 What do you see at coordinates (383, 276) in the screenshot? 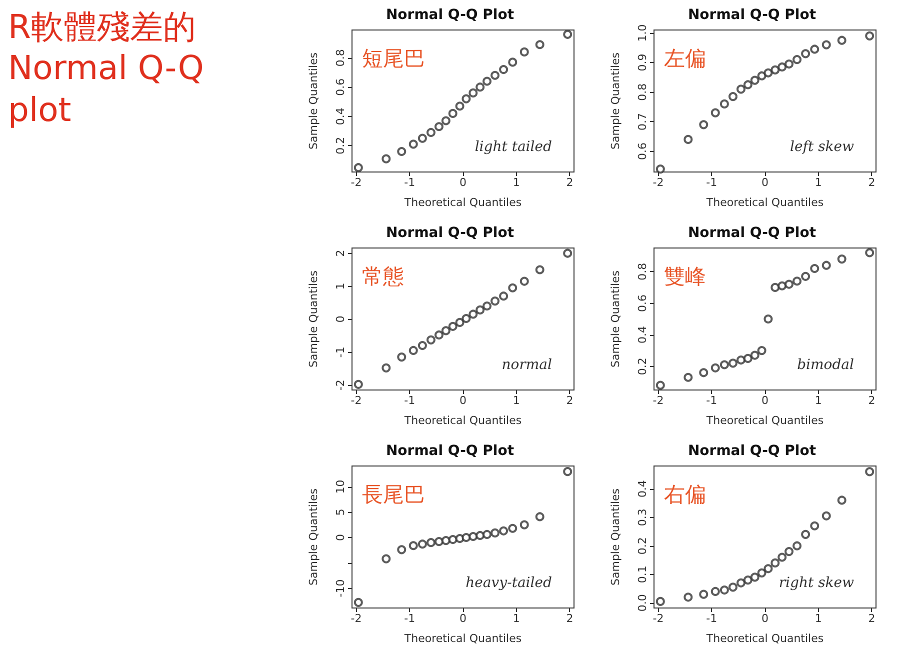
I see `annotation: 常態` at bounding box center [383, 276].